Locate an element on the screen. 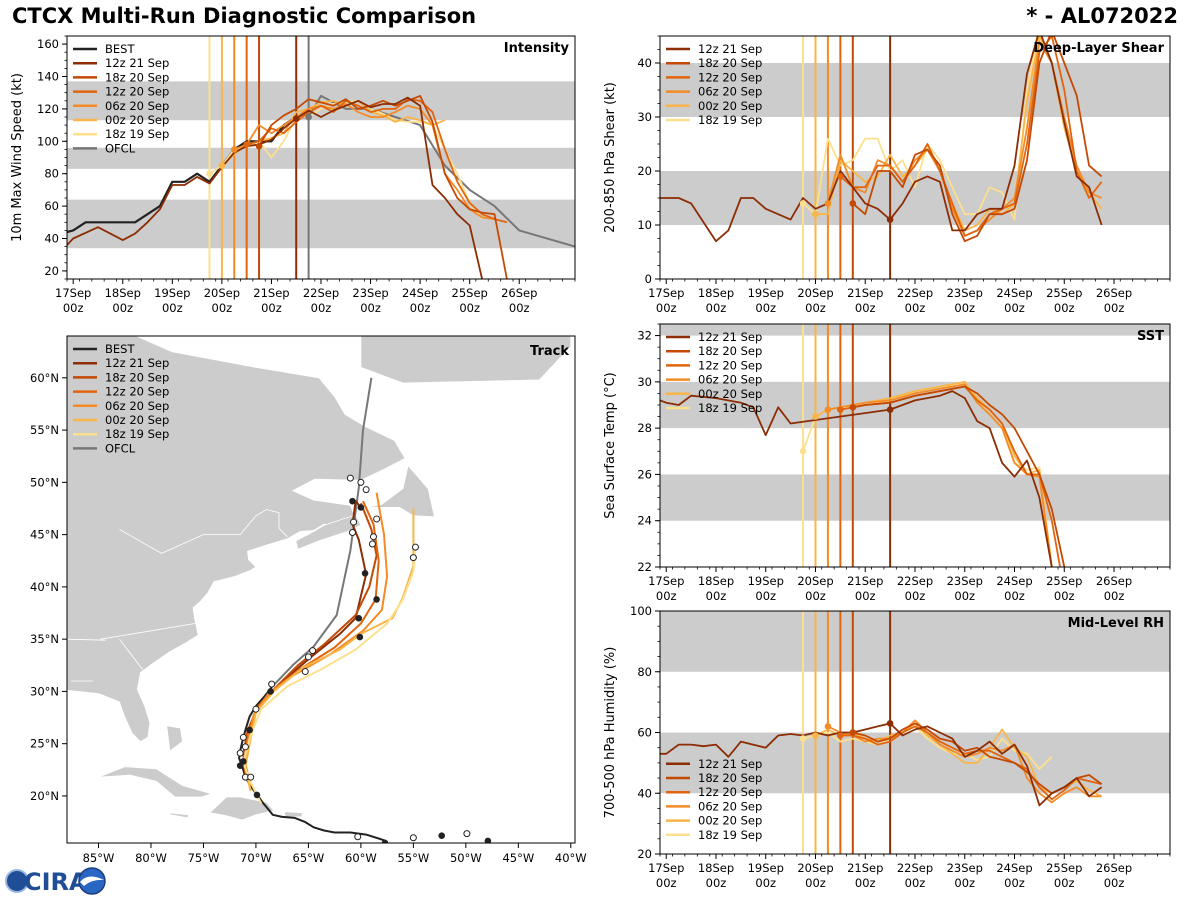 This screenshot has width=1200, height=900. north-america-land is located at coordinates (236, 539).